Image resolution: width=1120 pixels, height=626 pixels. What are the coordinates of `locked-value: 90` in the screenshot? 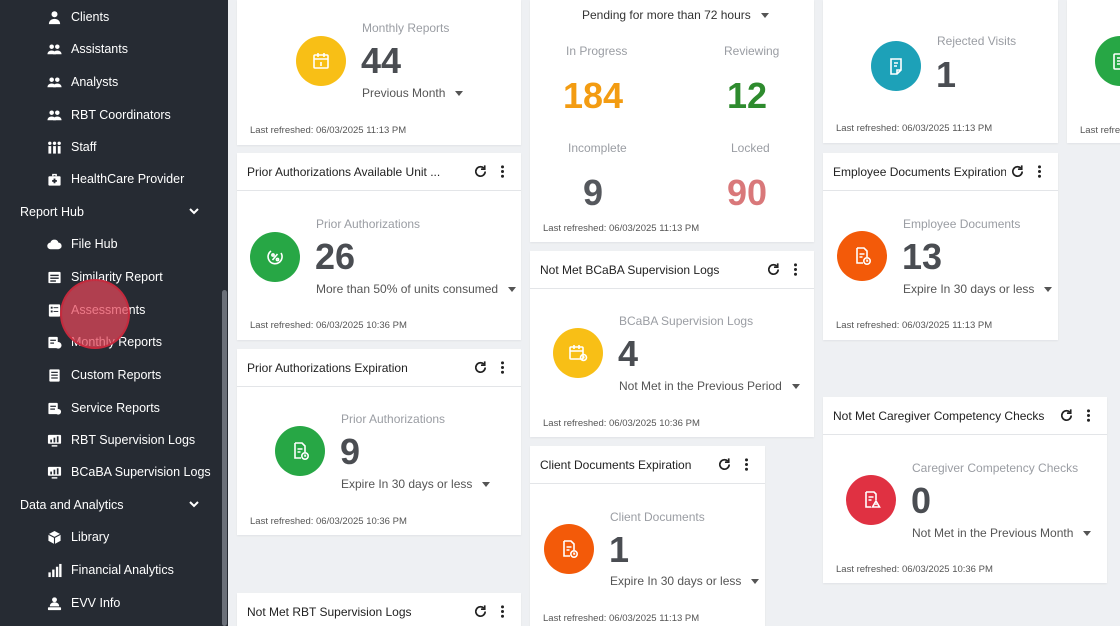 It's located at (747, 192).